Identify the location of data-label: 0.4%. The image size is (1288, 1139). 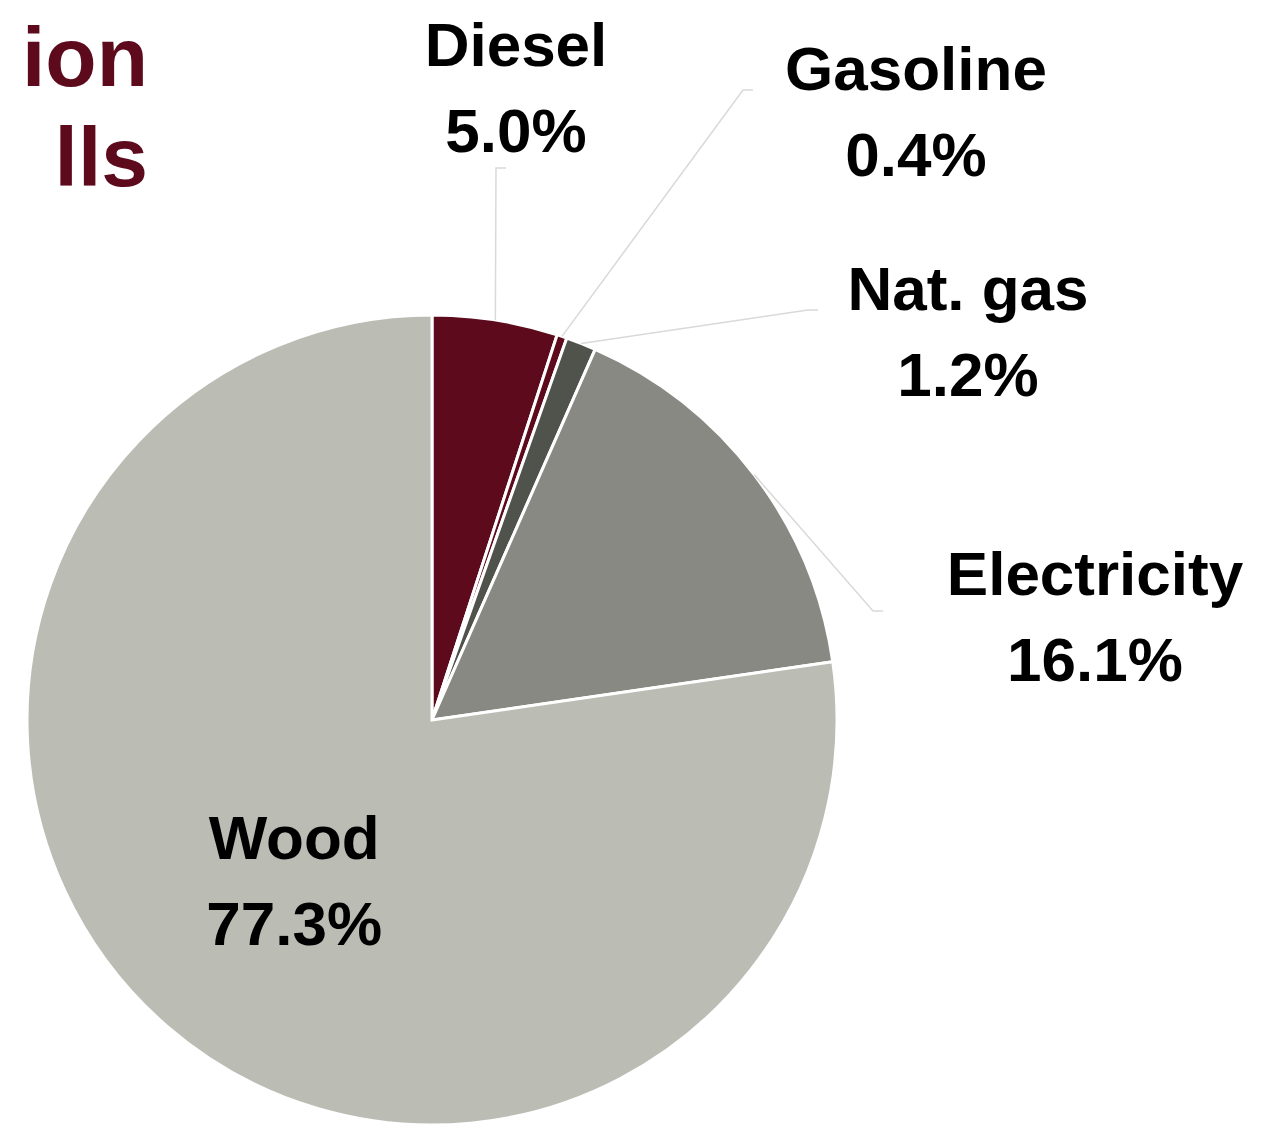
(916, 154).